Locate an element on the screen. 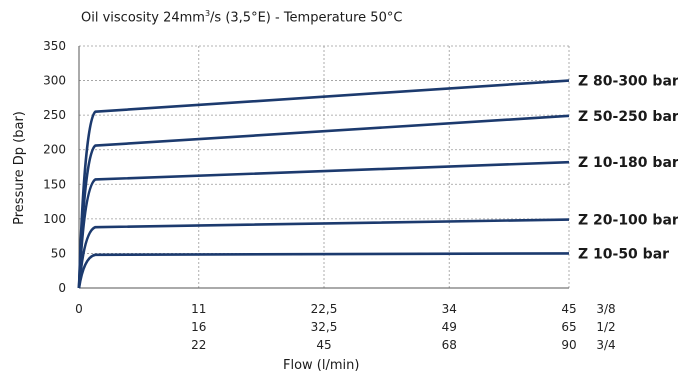 This screenshot has width=678, height=375. y-tick-label: 100 is located at coordinates (54, 219).